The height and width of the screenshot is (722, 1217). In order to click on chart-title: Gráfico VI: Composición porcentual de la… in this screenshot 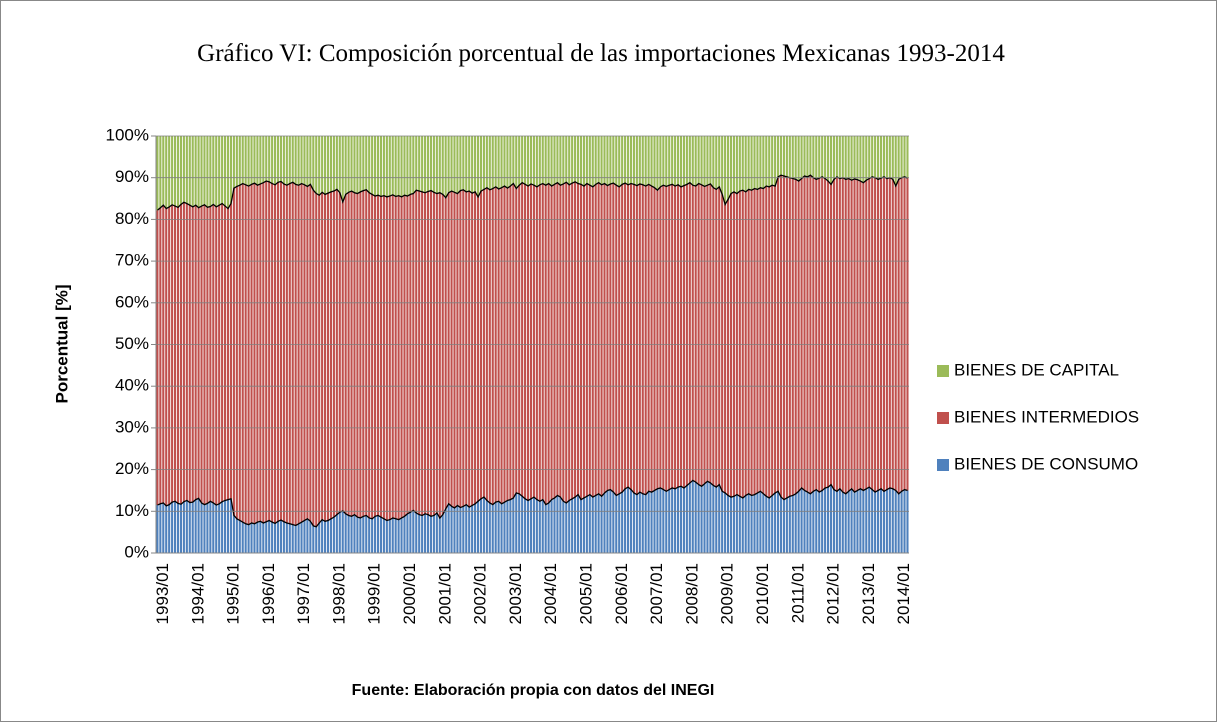, I will do `click(601, 53)`.